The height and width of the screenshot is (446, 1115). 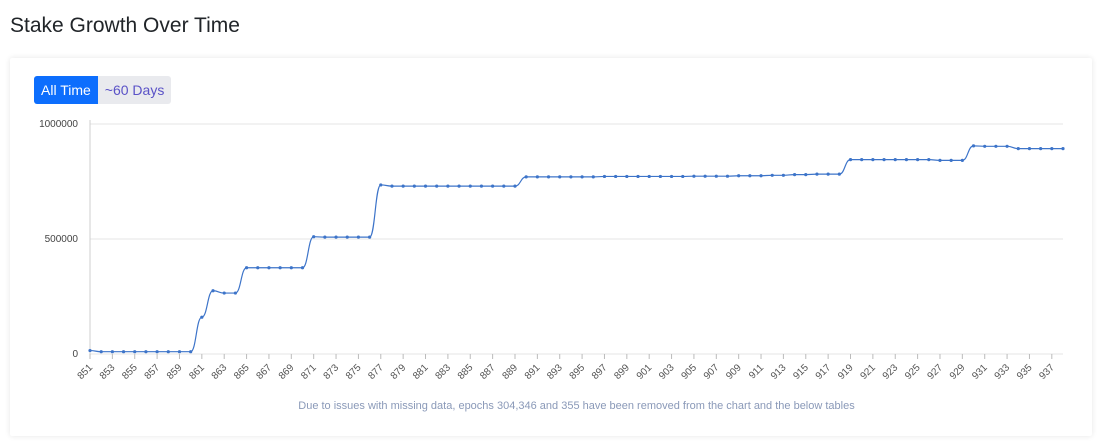 What do you see at coordinates (868, 372) in the screenshot?
I see `x-tick-label: 921` at bounding box center [868, 372].